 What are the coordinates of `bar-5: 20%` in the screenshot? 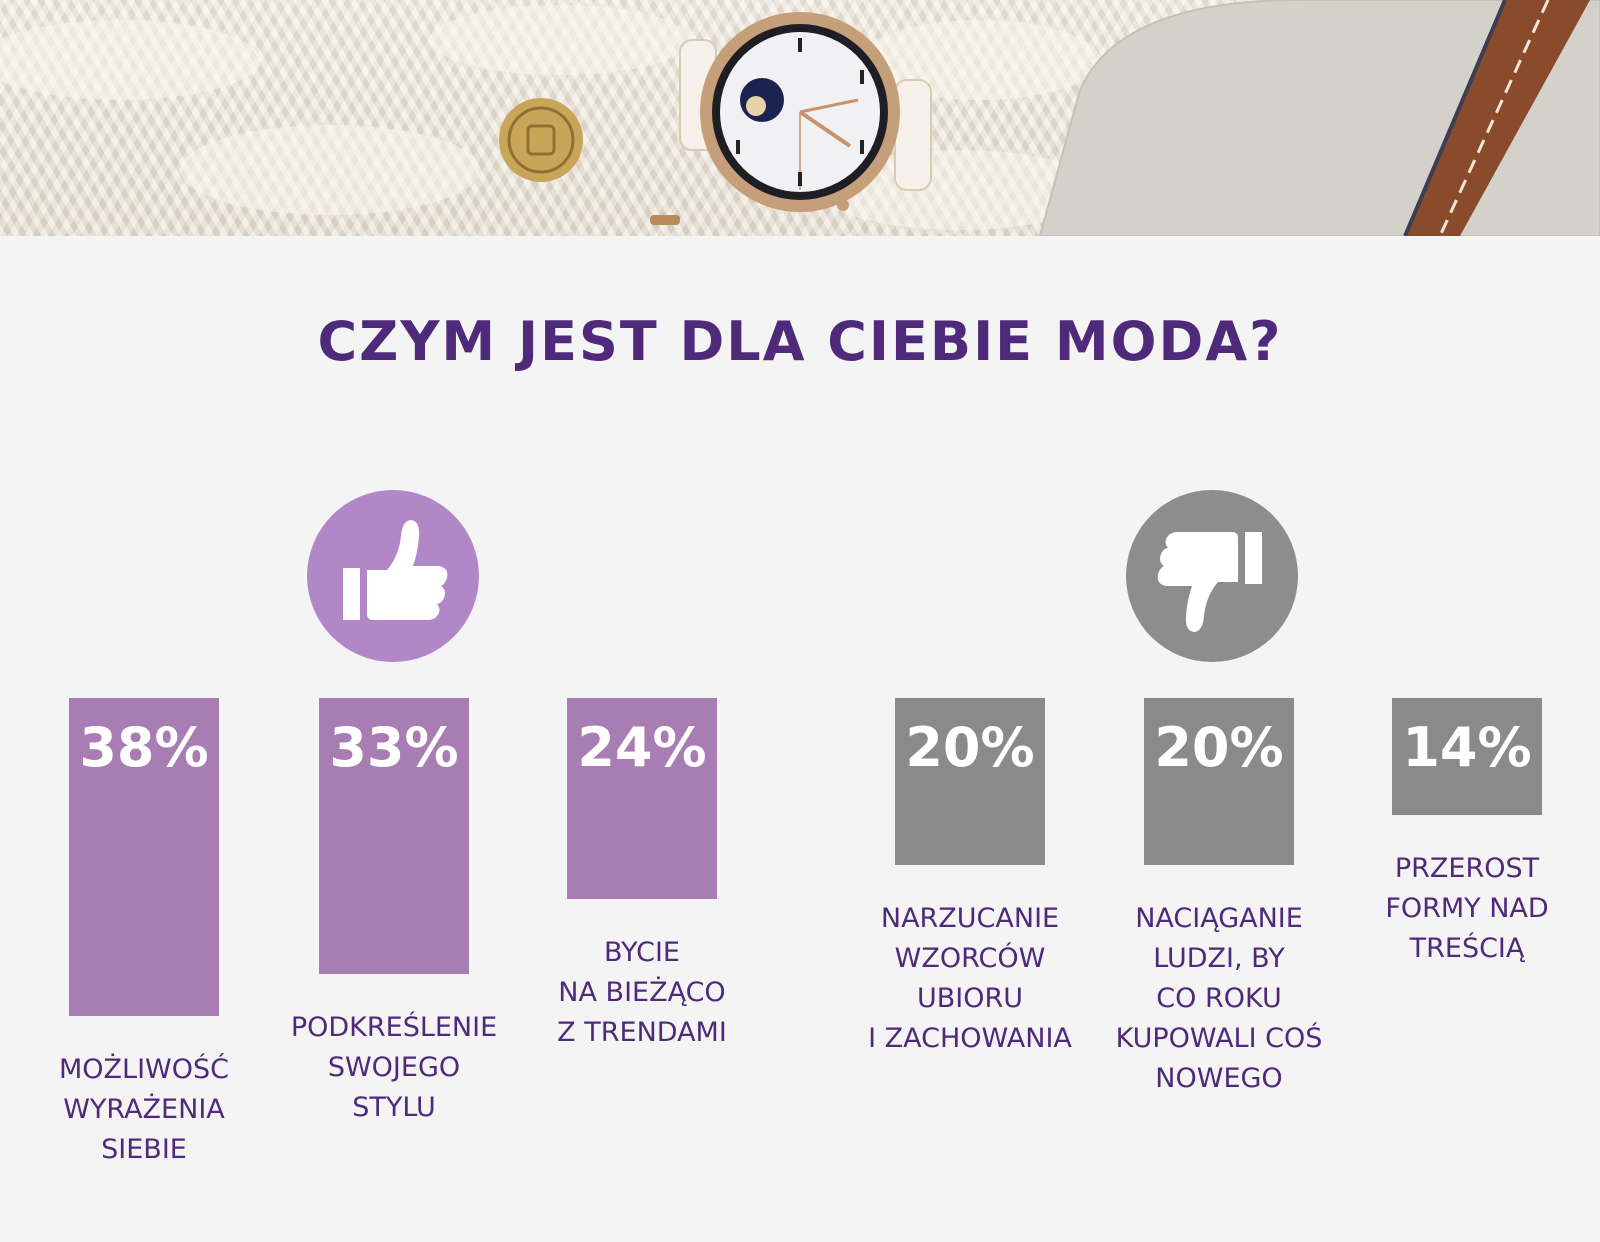 It's located at (1219, 781).